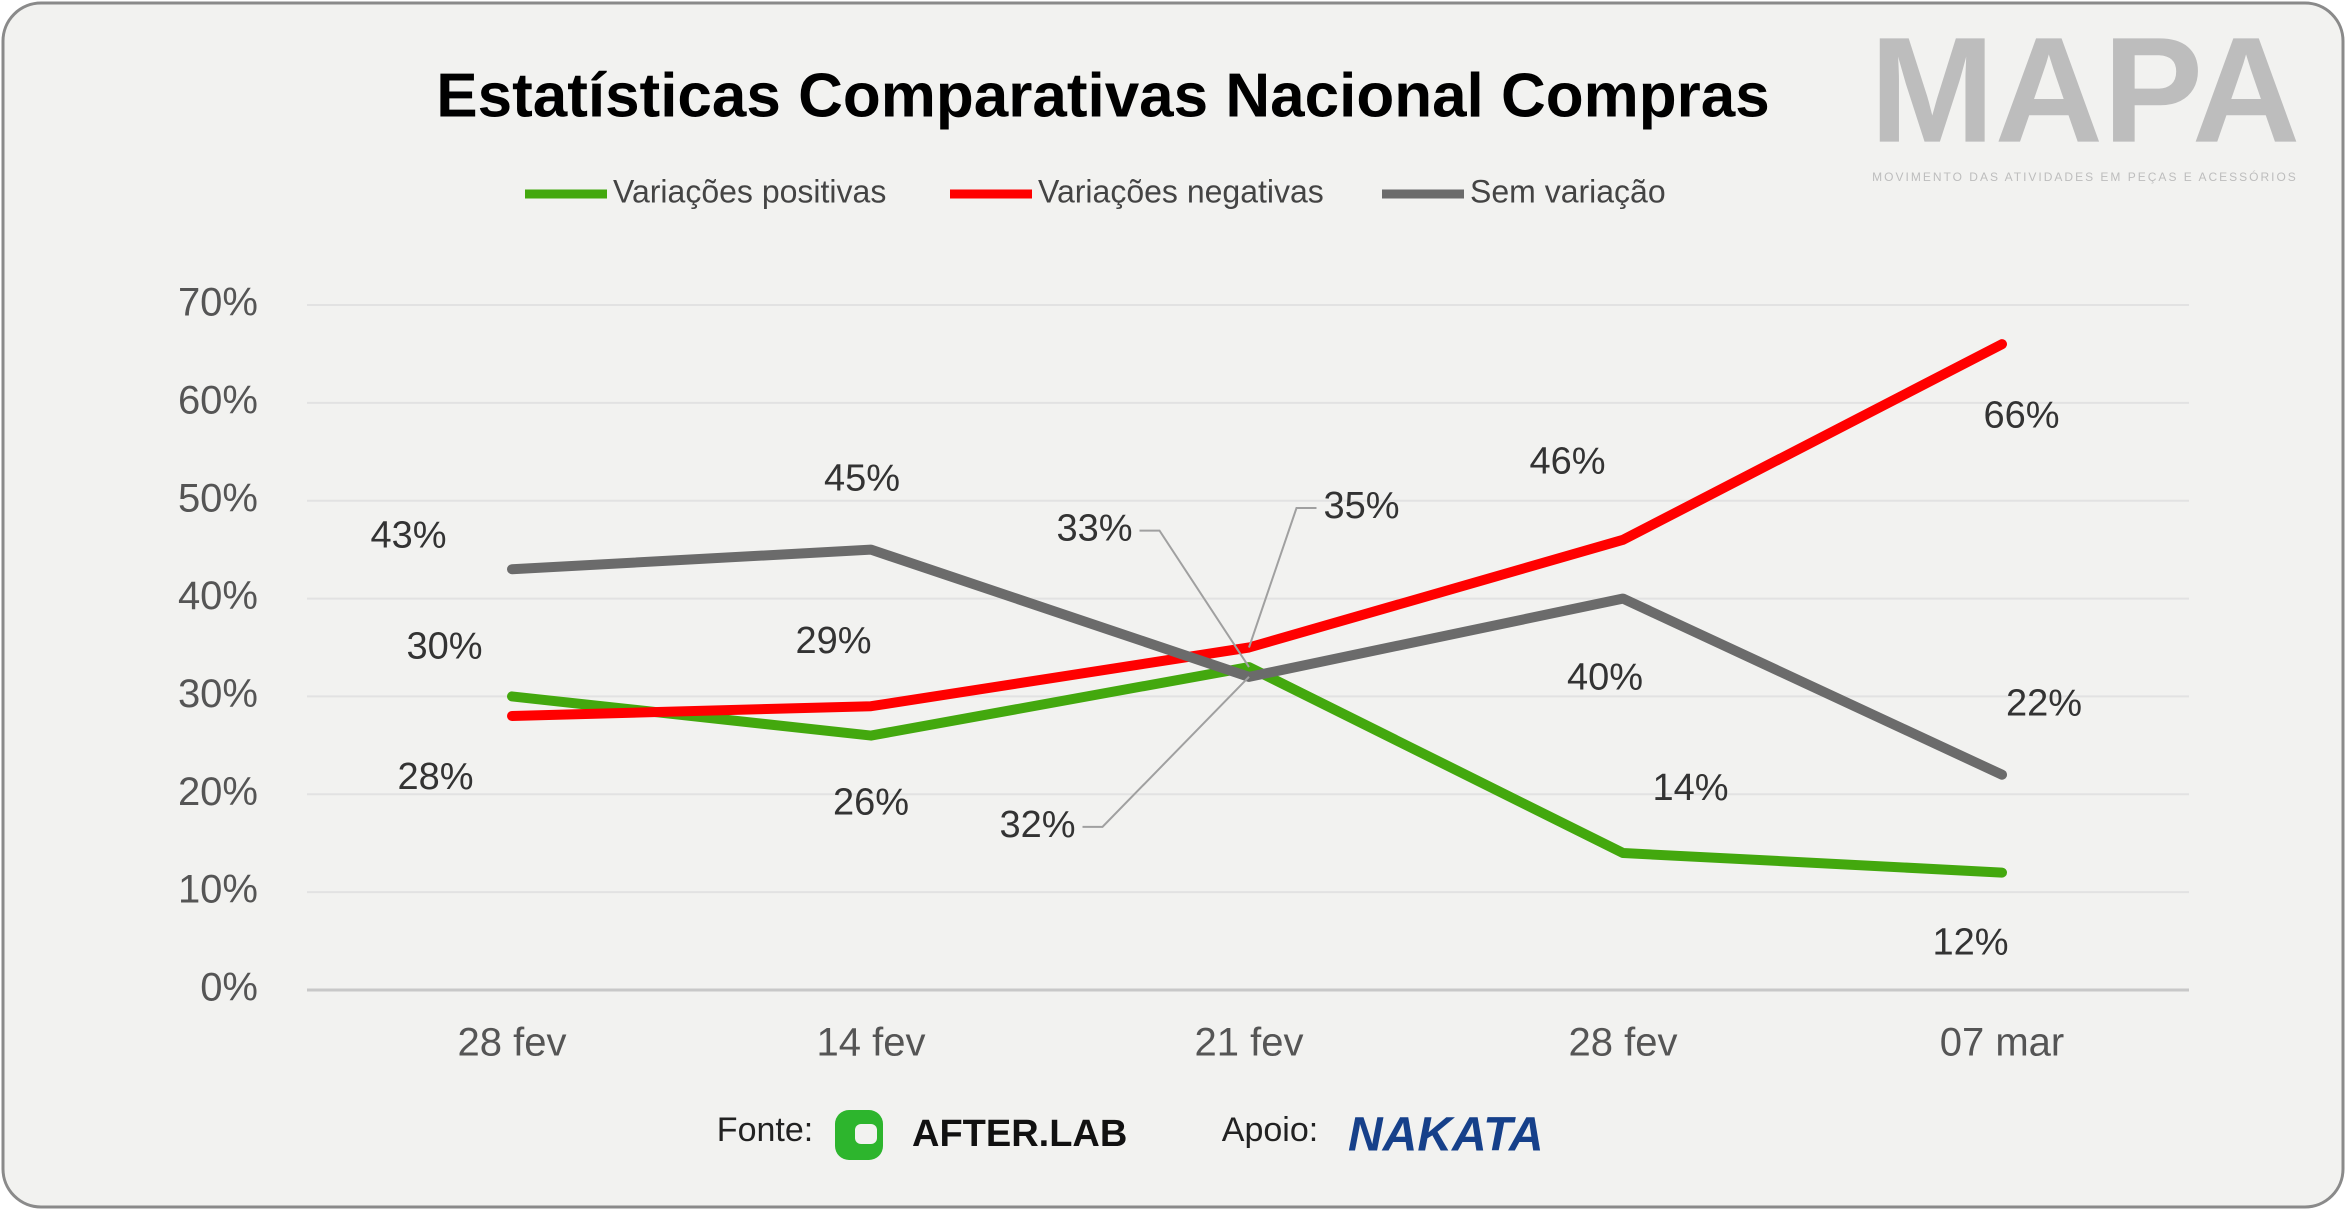 The image size is (2346, 1210). I want to click on support: NAKATA, so click(1446, 1135).